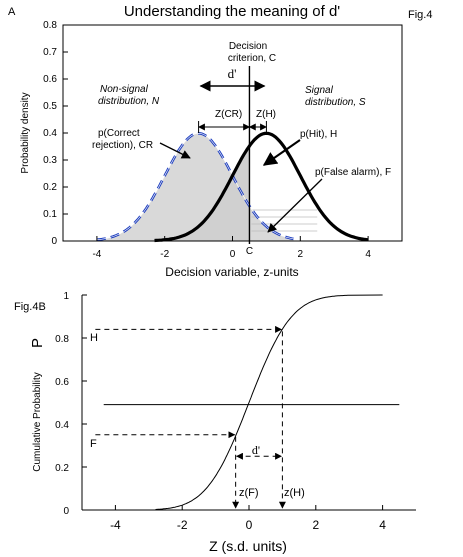  I want to click on criterion-label-line1: Decision, so click(248, 46).